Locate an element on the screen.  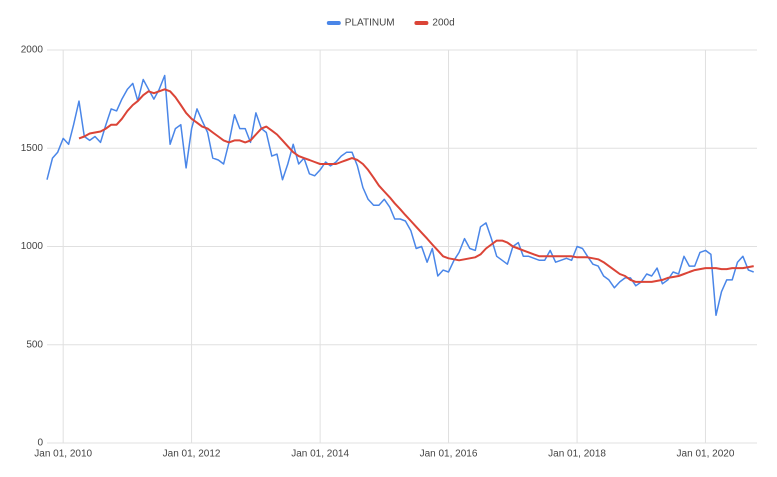
y-tick-label: 1000 is located at coordinates (32, 246).